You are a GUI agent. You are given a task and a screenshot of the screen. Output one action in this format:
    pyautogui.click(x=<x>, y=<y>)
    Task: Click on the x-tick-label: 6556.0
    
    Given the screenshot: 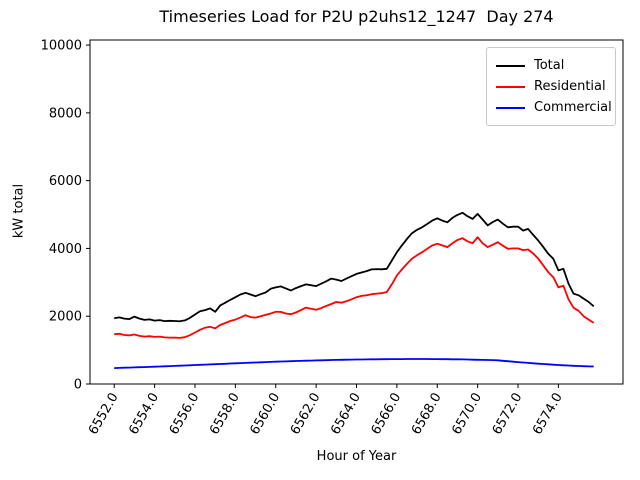 What is the action you would take?
    pyautogui.click(x=185, y=414)
    